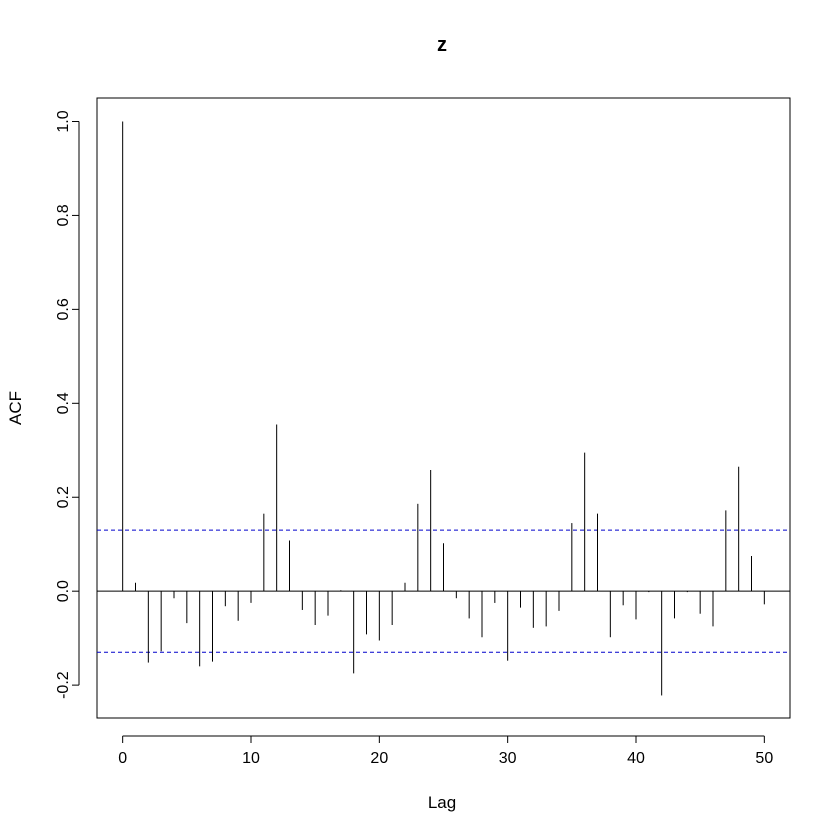 The image size is (840, 840). What do you see at coordinates (379, 758) in the screenshot?
I see `x-tick-label: 20` at bounding box center [379, 758].